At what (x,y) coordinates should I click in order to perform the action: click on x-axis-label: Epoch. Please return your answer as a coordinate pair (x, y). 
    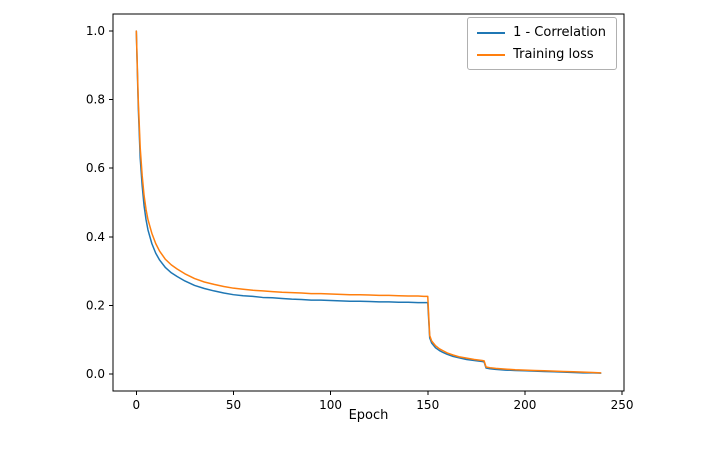
    Looking at the image, I should click on (368, 415).